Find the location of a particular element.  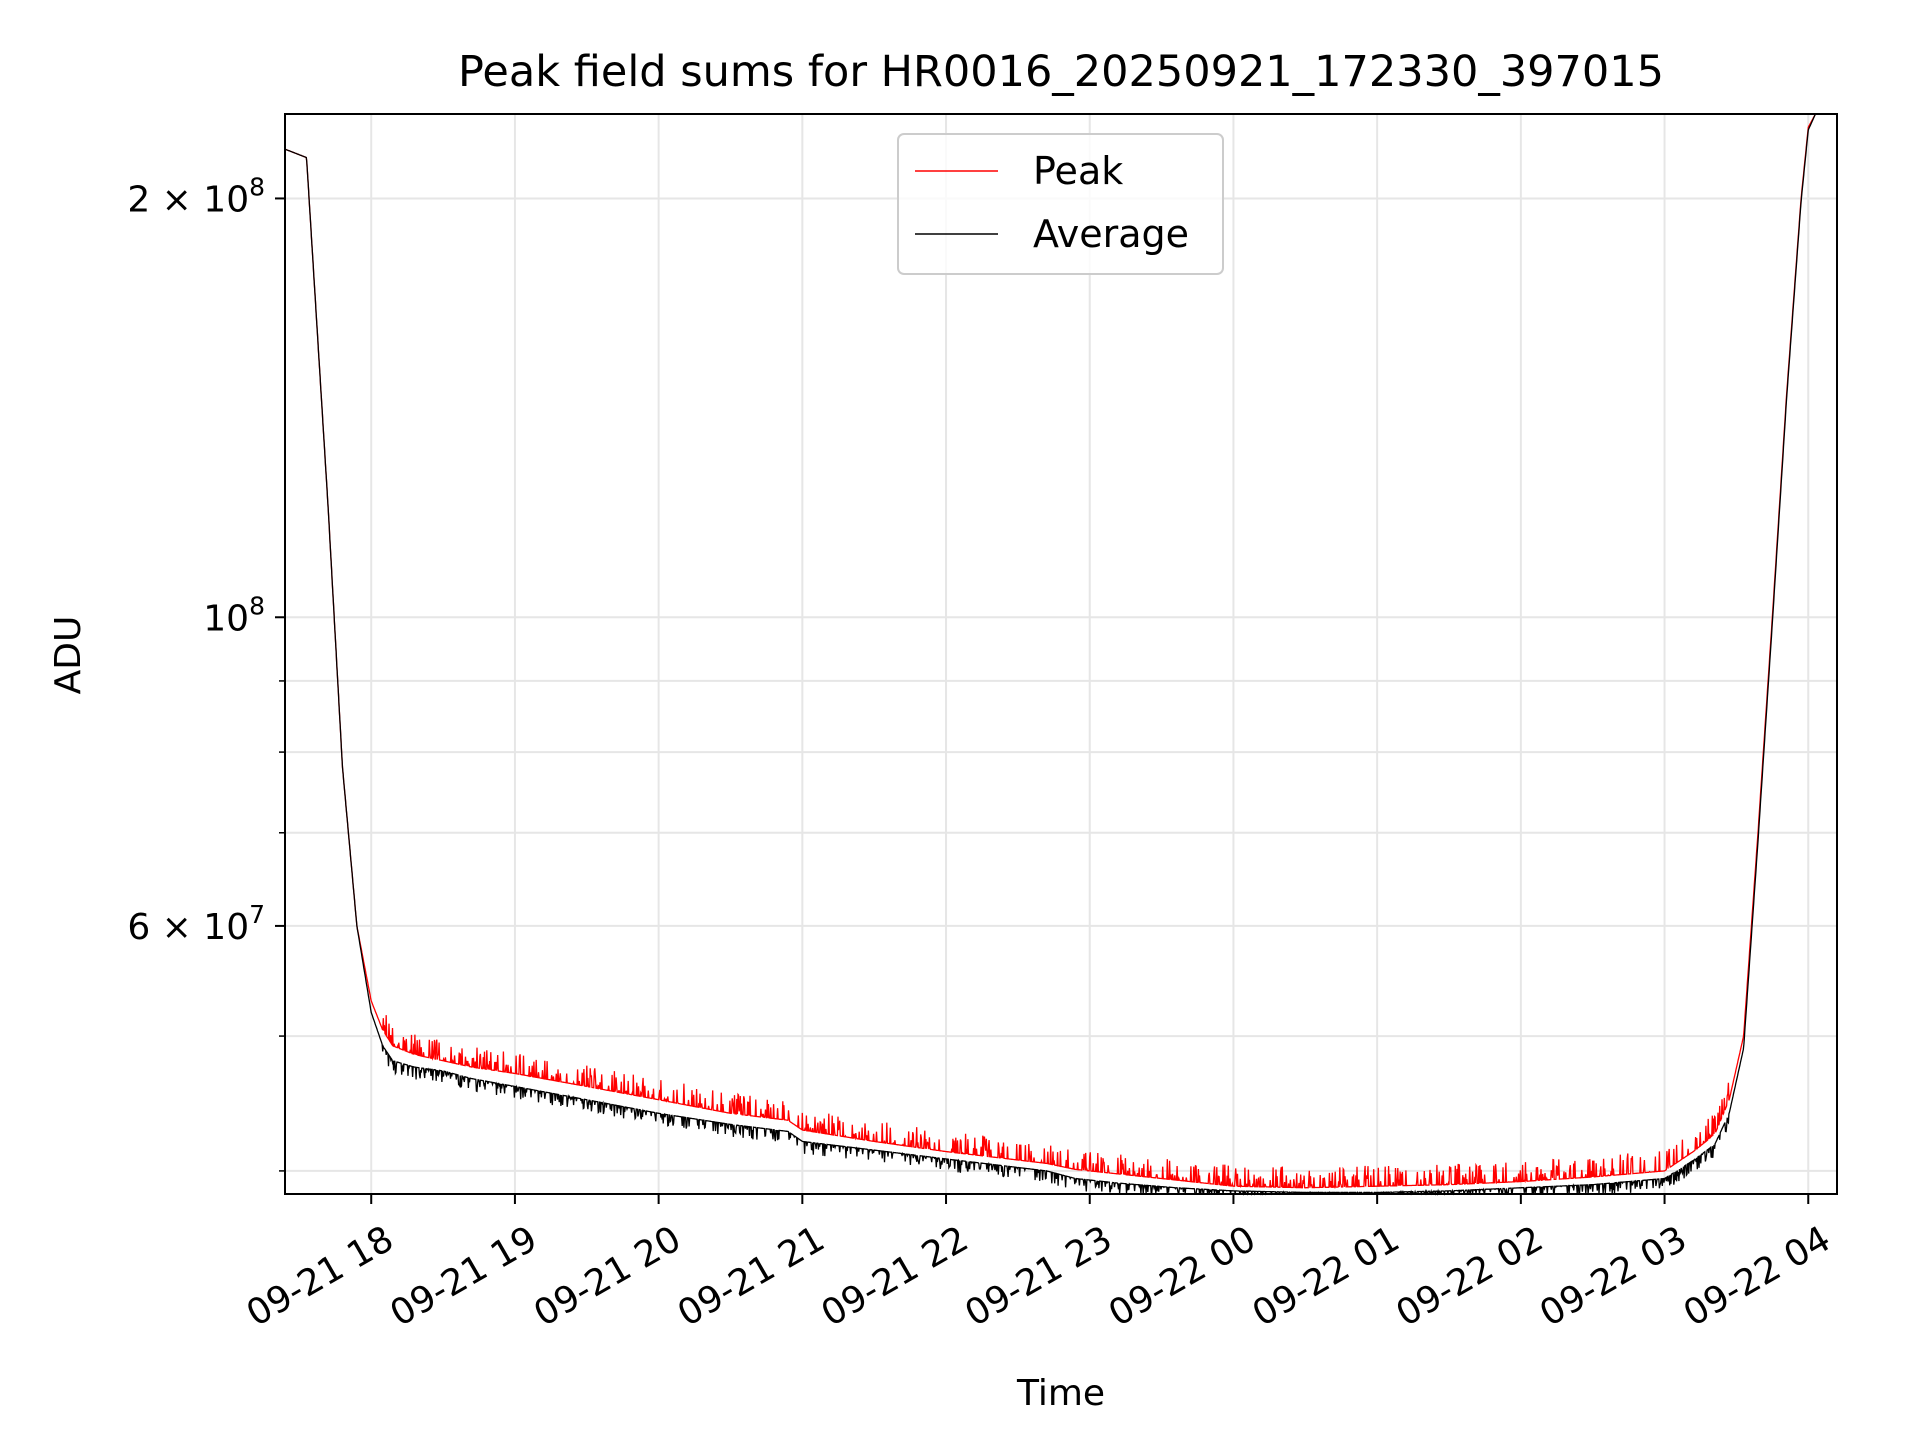

legend: Peak Average is located at coordinates (1060, 204).